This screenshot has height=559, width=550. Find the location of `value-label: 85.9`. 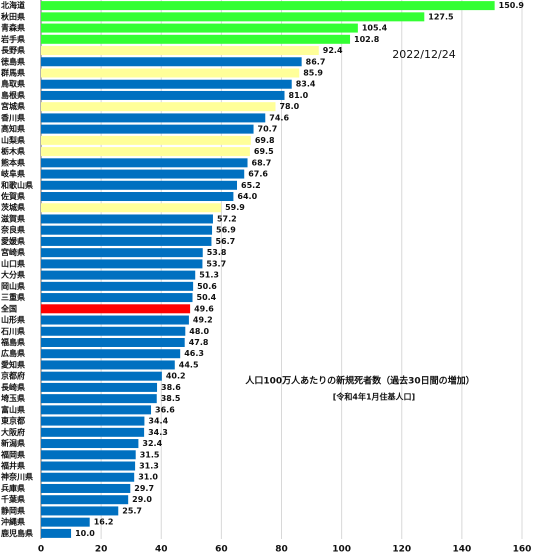

value-label: 85.9 is located at coordinates (313, 72).